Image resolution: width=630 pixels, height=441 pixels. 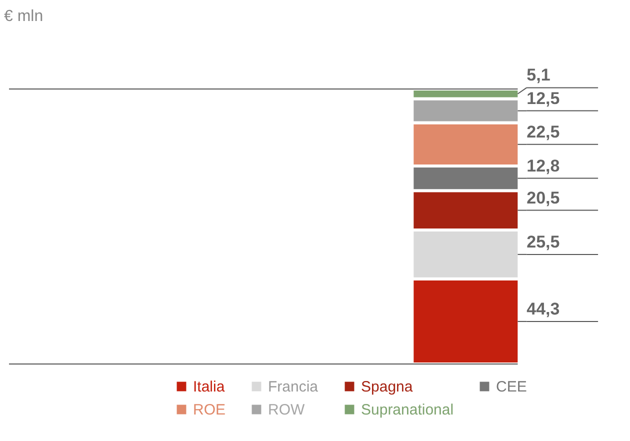 What do you see at coordinates (538, 75) in the screenshot?
I see `data-label: 5,1` at bounding box center [538, 75].